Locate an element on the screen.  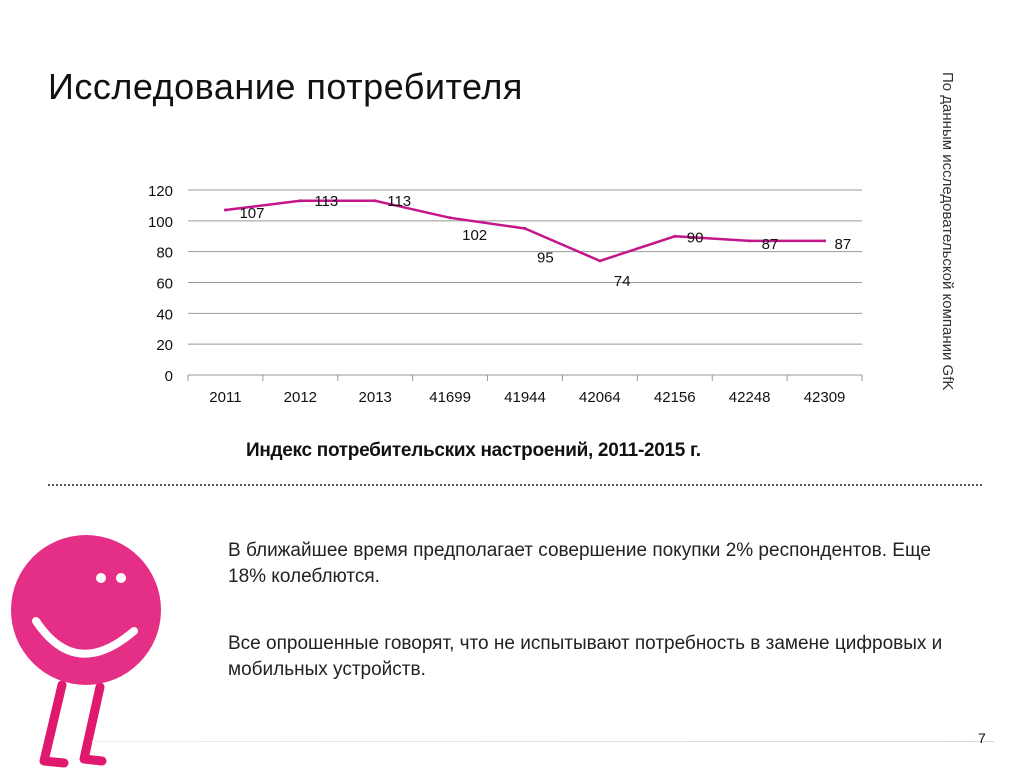
mascot-face is located at coordinates (86, 610).